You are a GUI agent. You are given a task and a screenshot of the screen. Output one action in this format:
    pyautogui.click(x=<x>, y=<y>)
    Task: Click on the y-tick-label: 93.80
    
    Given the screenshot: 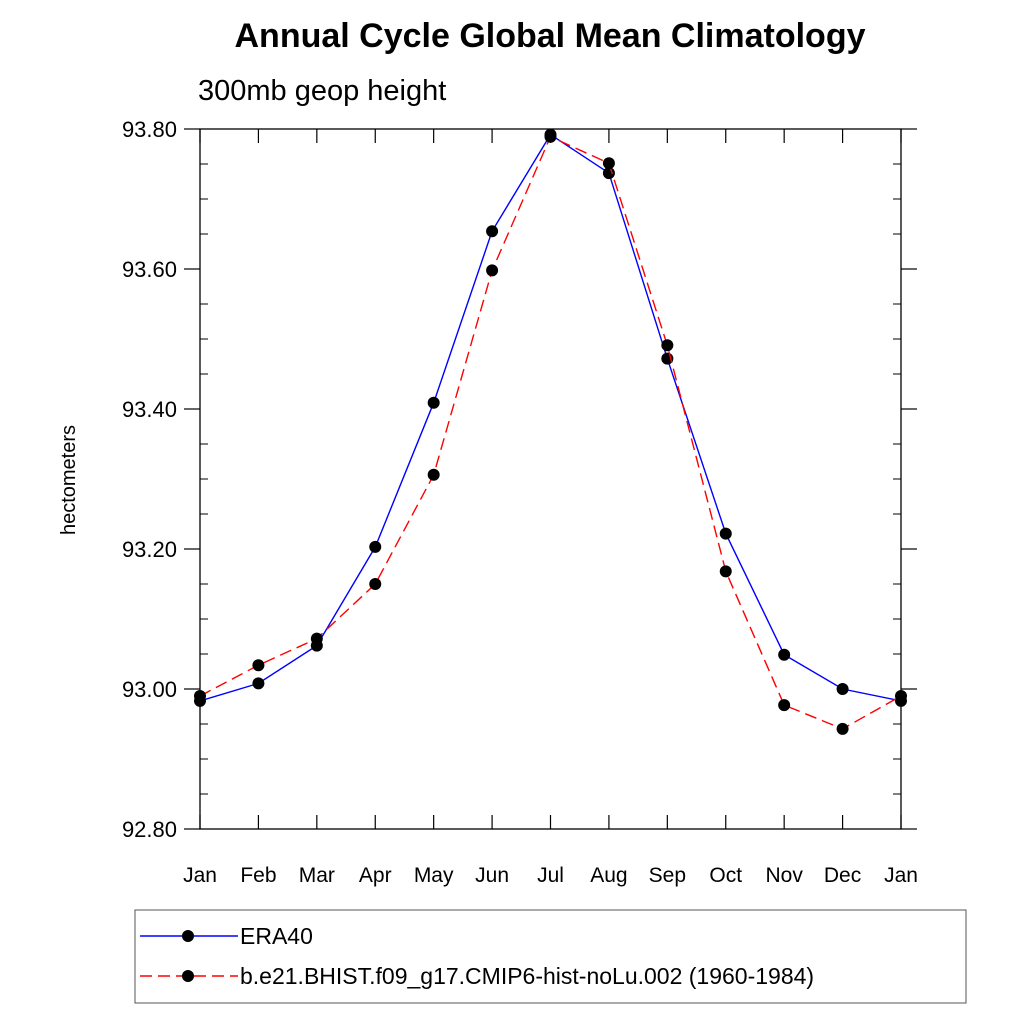 What is the action you would take?
    pyautogui.click(x=149, y=129)
    